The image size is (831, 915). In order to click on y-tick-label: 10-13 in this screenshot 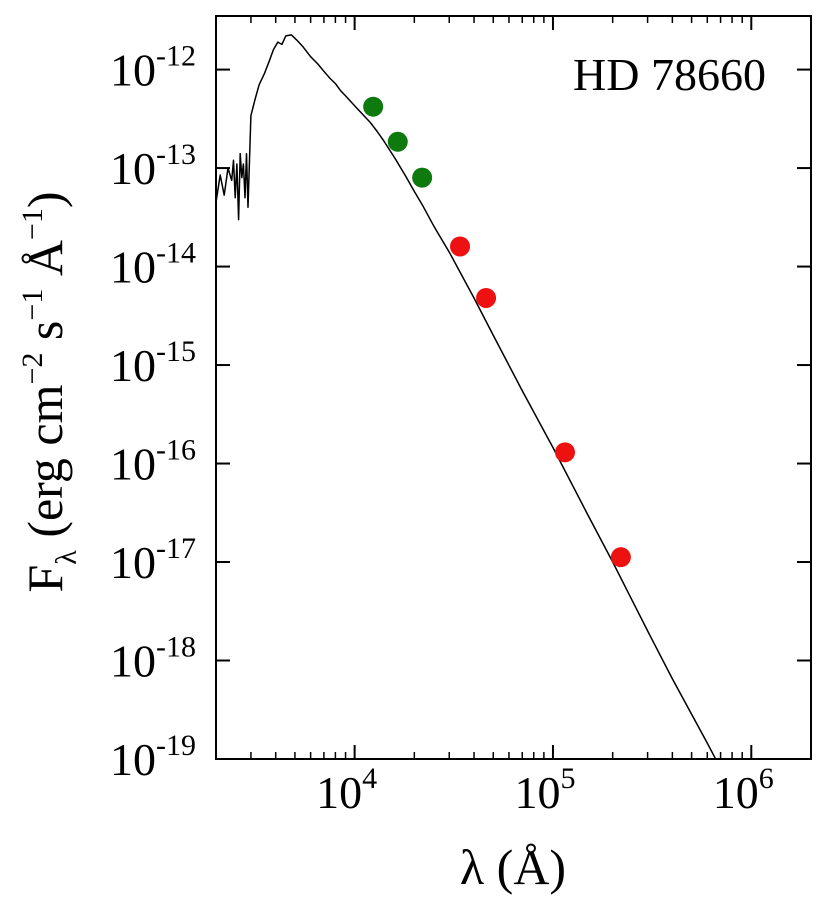, I will do `click(153, 166)`.